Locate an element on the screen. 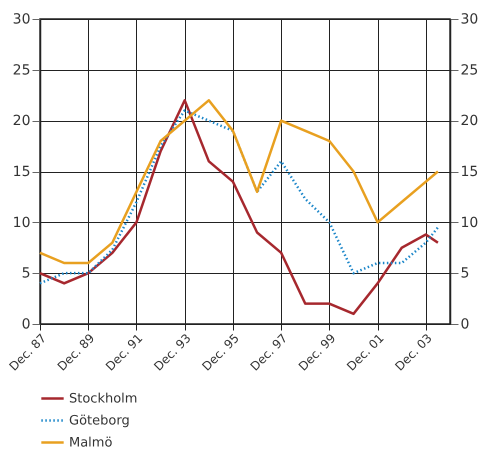 This screenshot has width=481, height=455. x-tick-label: Dec. 87 is located at coordinates (27, 352).